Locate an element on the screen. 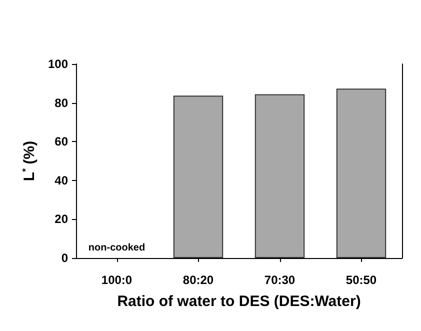 The height and width of the screenshot is (331, 421). x-tick-label: 70:30 is located at coordinates (280, 280).